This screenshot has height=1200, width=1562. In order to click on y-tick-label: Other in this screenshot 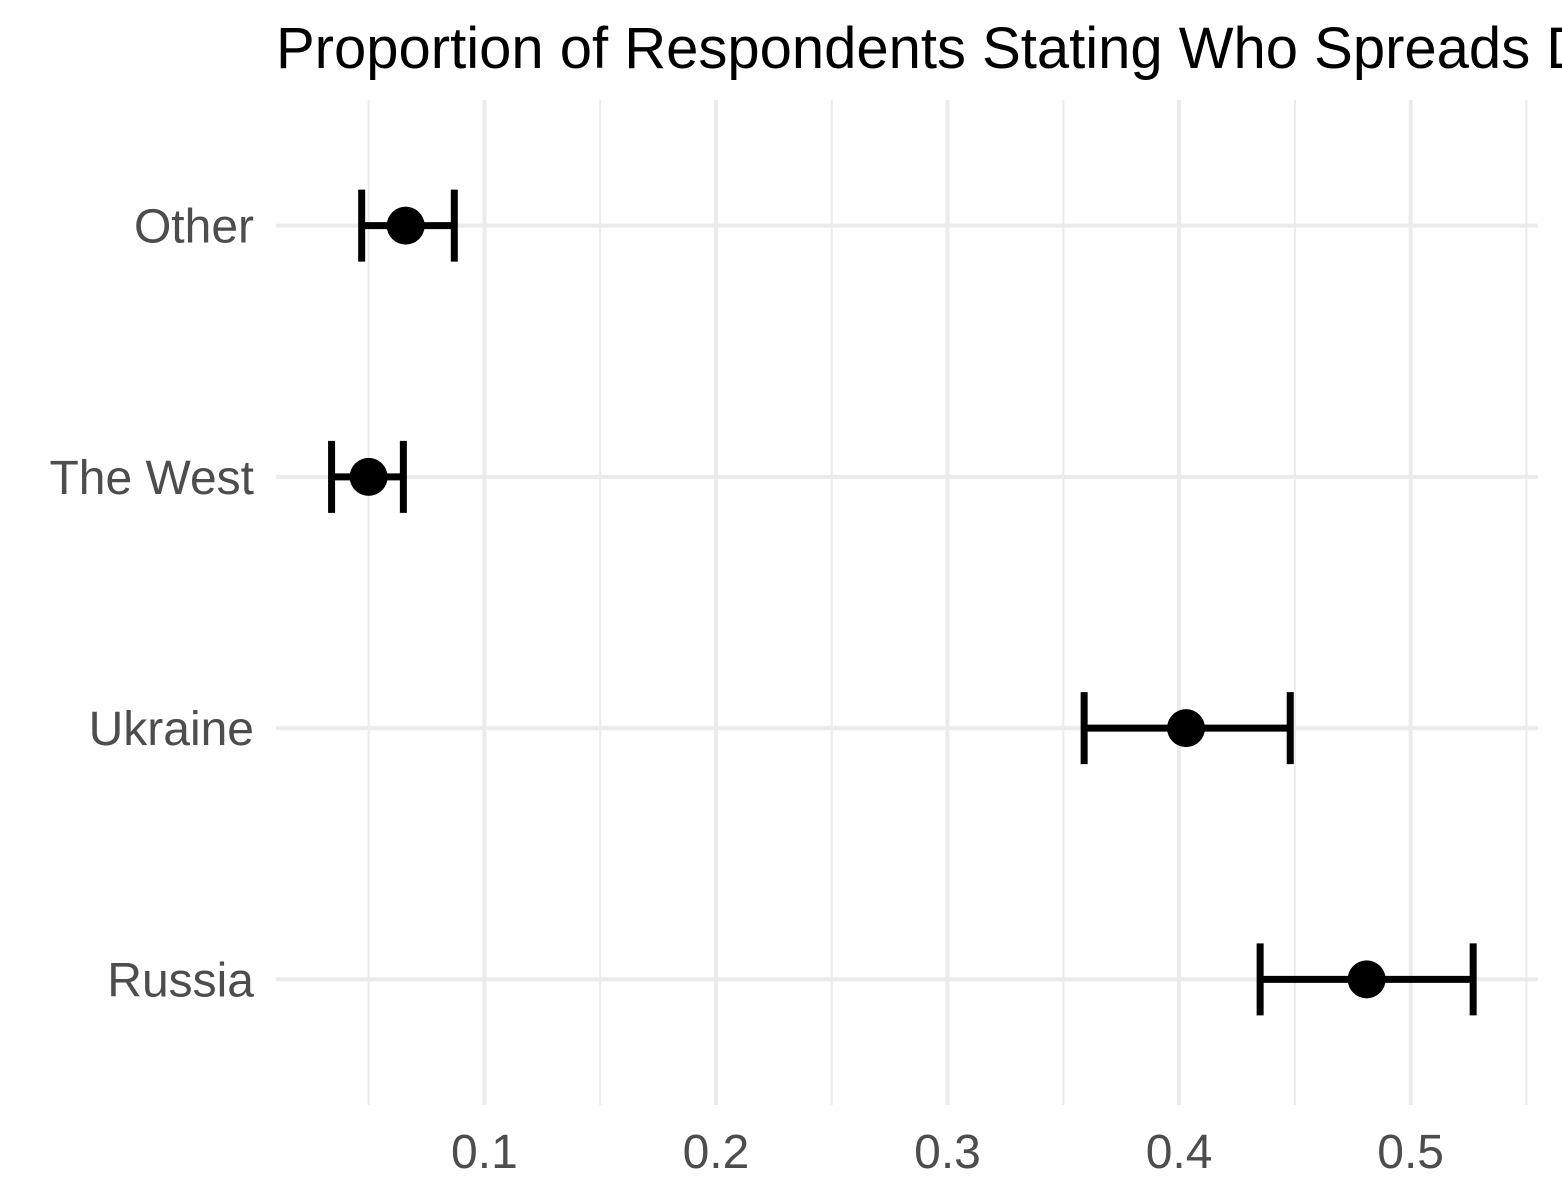, I will do `click(194, 227)`.